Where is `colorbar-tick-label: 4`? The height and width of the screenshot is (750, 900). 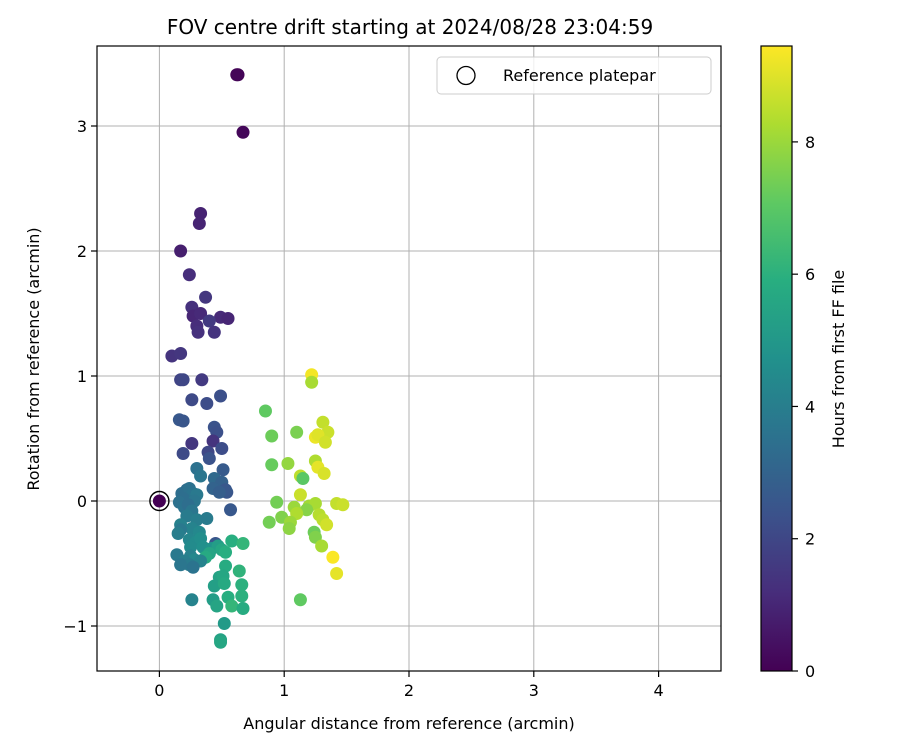
colorbar-tick-label: 4 is located at coordinates (810, 406).